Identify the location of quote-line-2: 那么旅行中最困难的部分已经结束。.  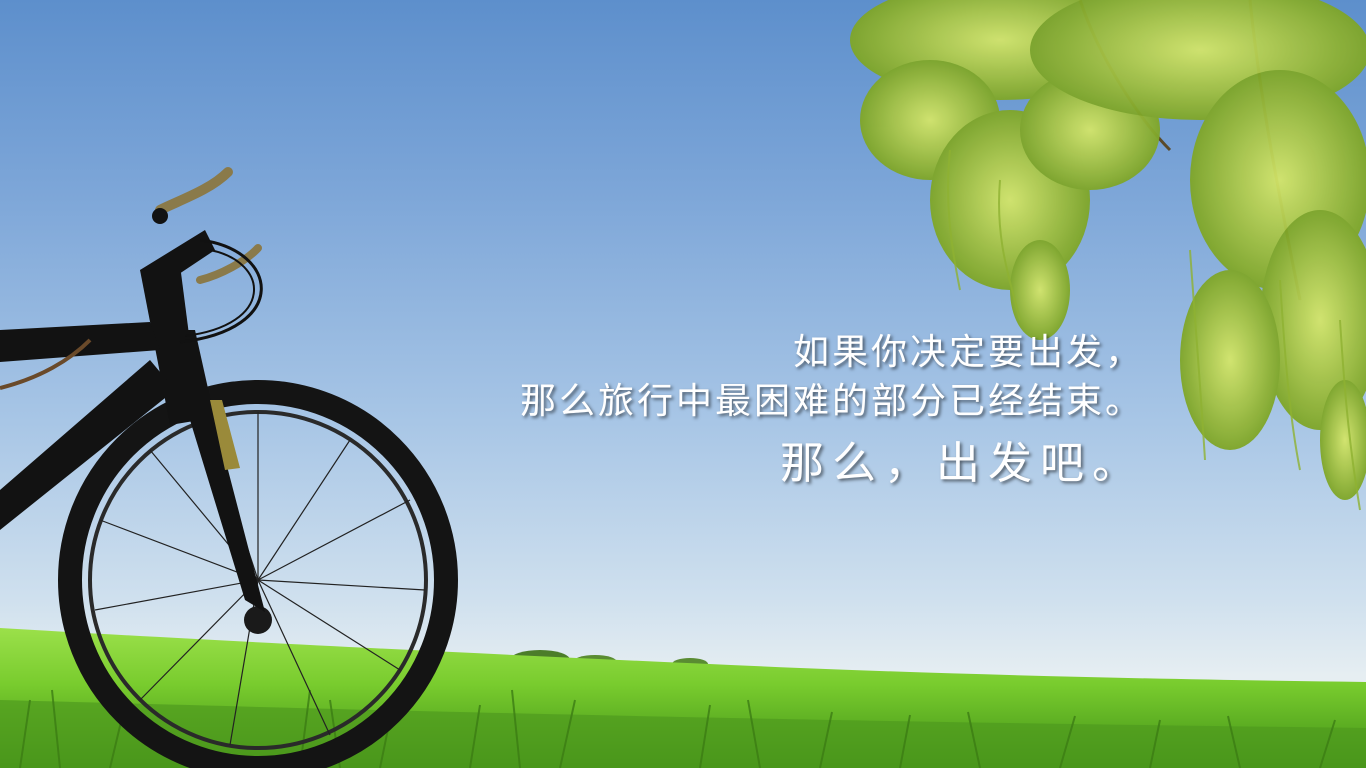
(831, 401).